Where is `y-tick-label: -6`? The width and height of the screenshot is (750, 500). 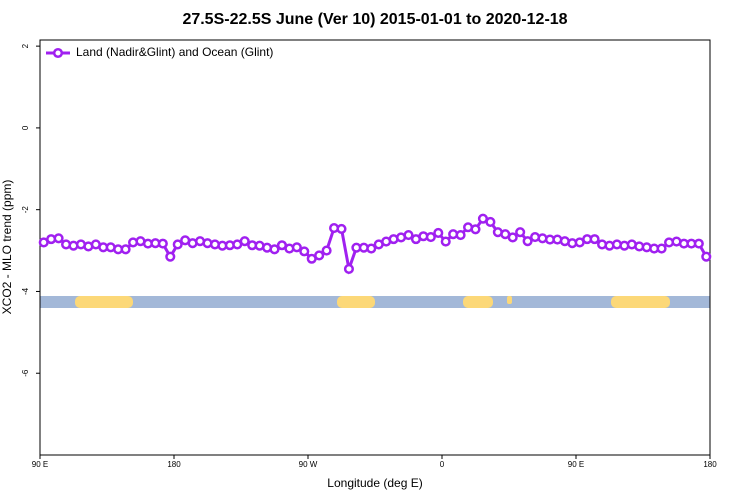
y-tick-label: -6 is located at coordinates (25, 373).